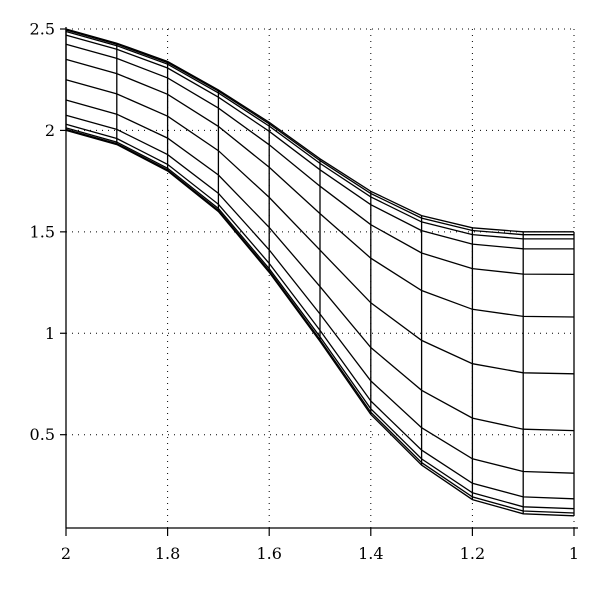  I want to click on y-tick-label: 1, so click(50, 333).